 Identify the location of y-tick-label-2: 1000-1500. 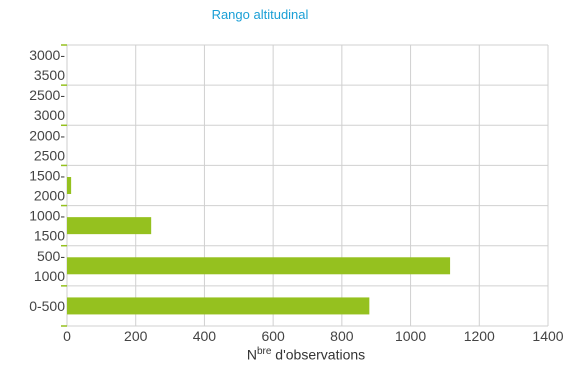
(47, 226).